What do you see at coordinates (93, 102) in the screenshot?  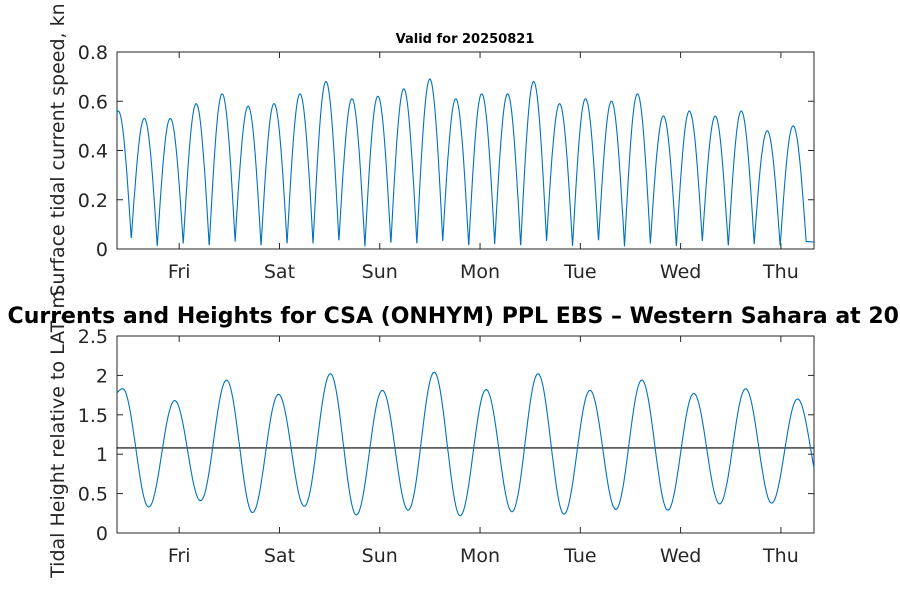 I see `y-tick-label: 0.6` at bounding box center [93, 102].